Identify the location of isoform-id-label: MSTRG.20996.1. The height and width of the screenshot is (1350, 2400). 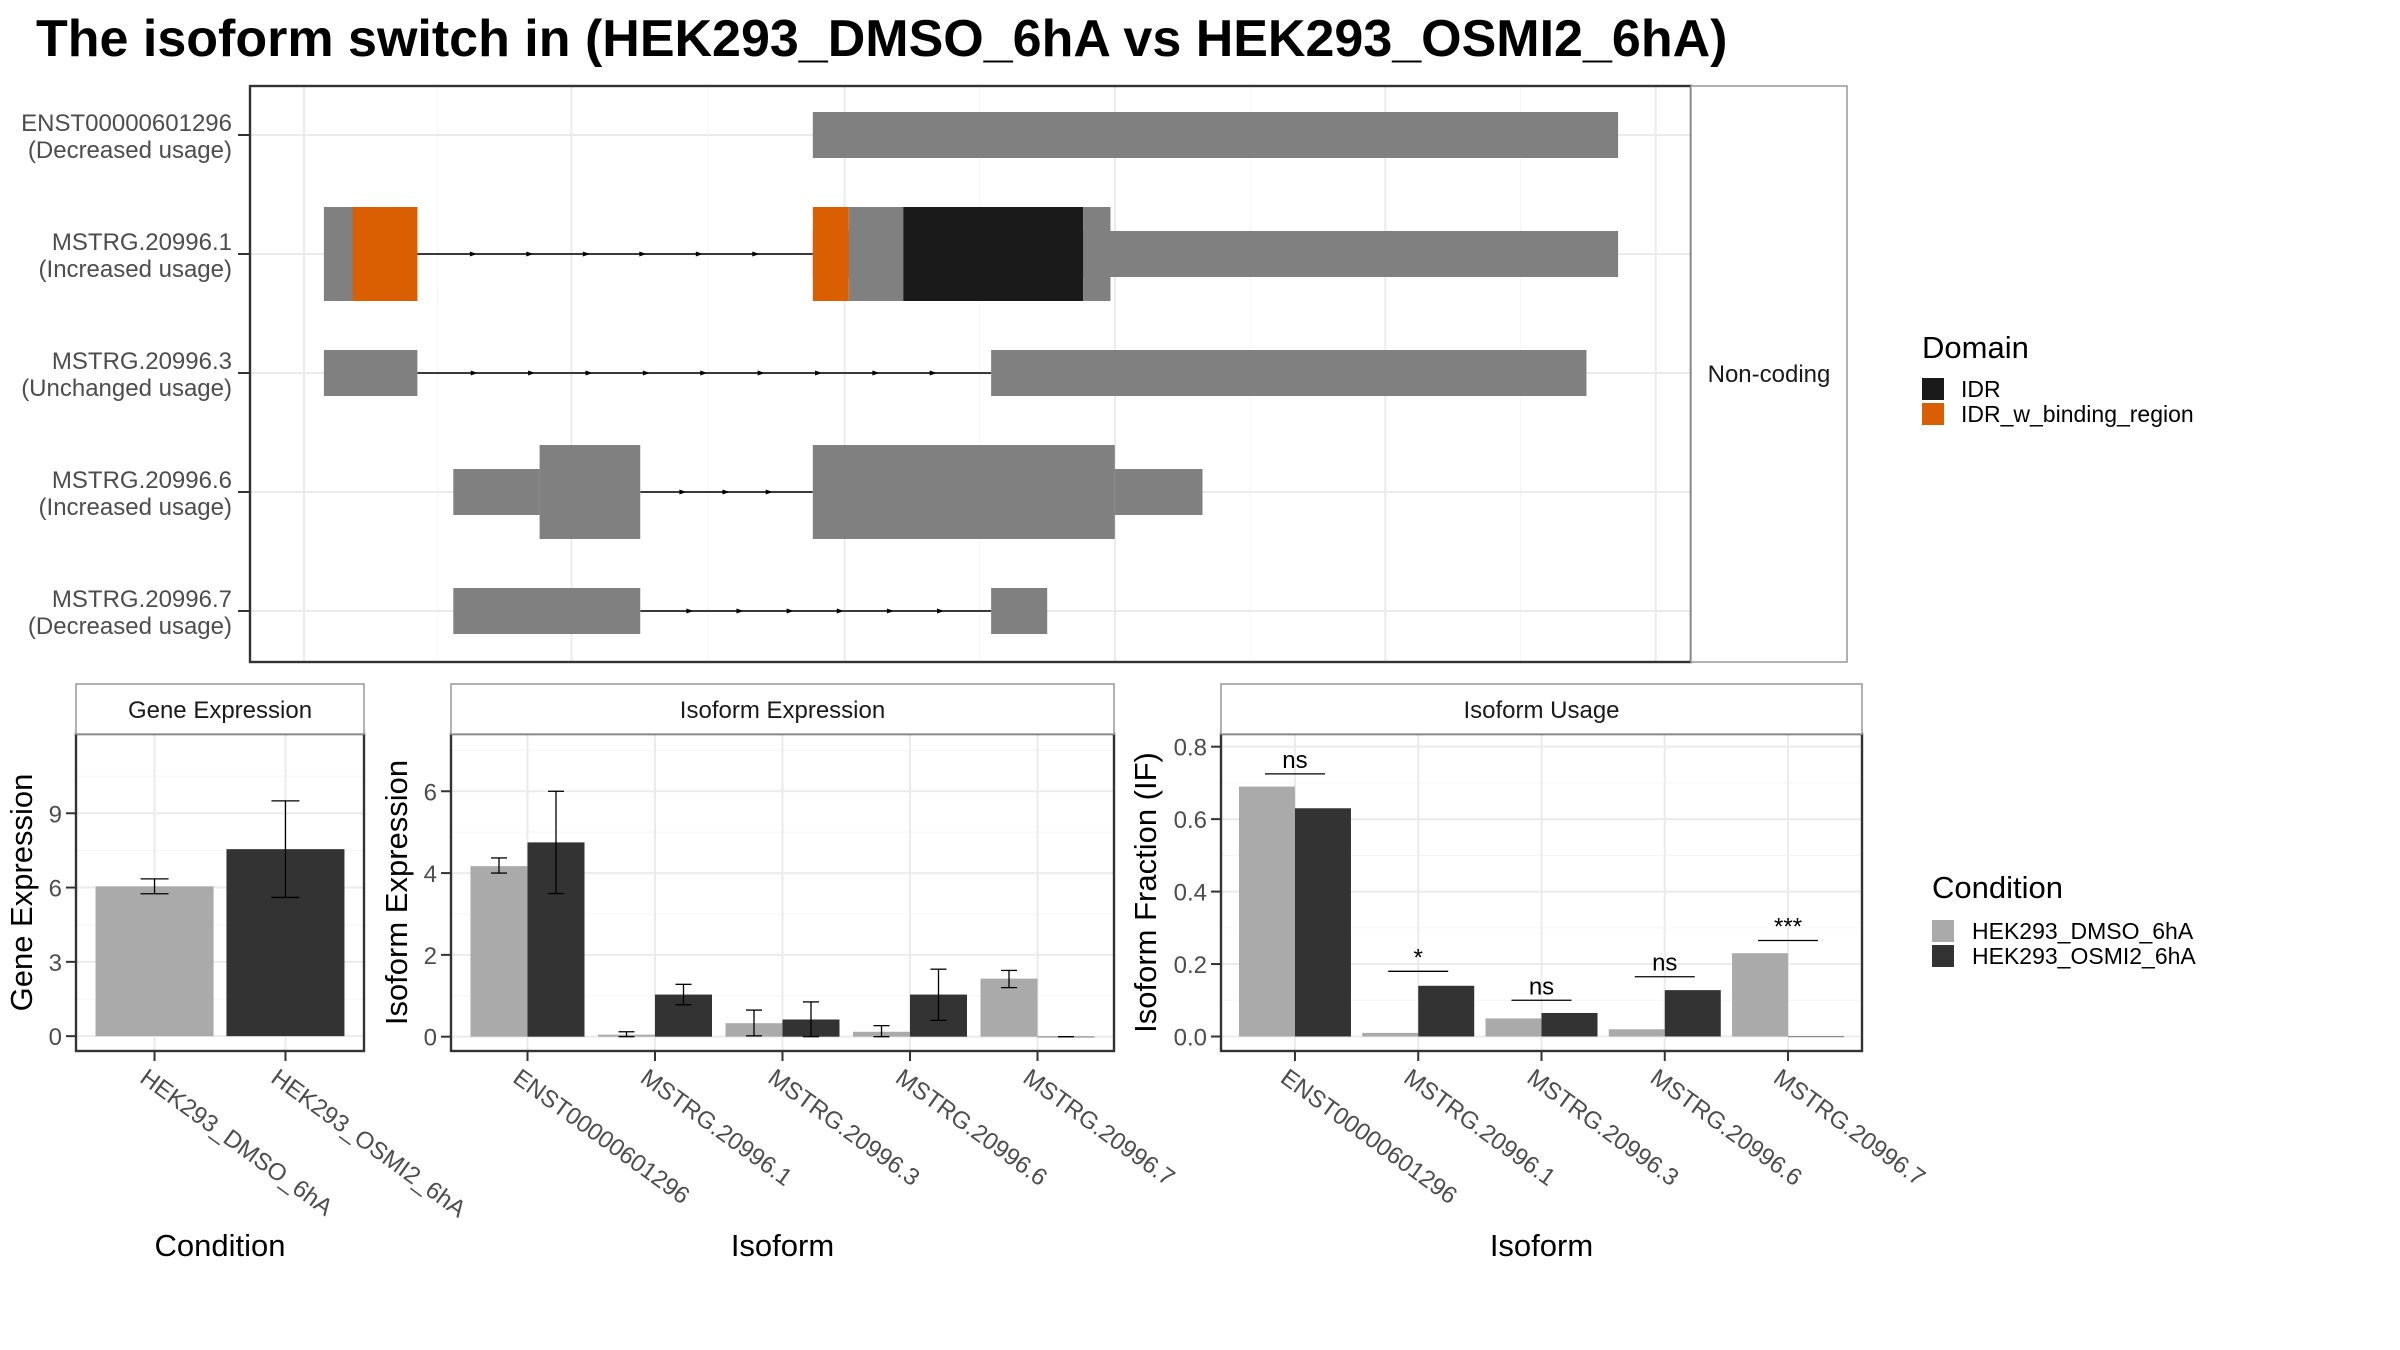
(142, 242).